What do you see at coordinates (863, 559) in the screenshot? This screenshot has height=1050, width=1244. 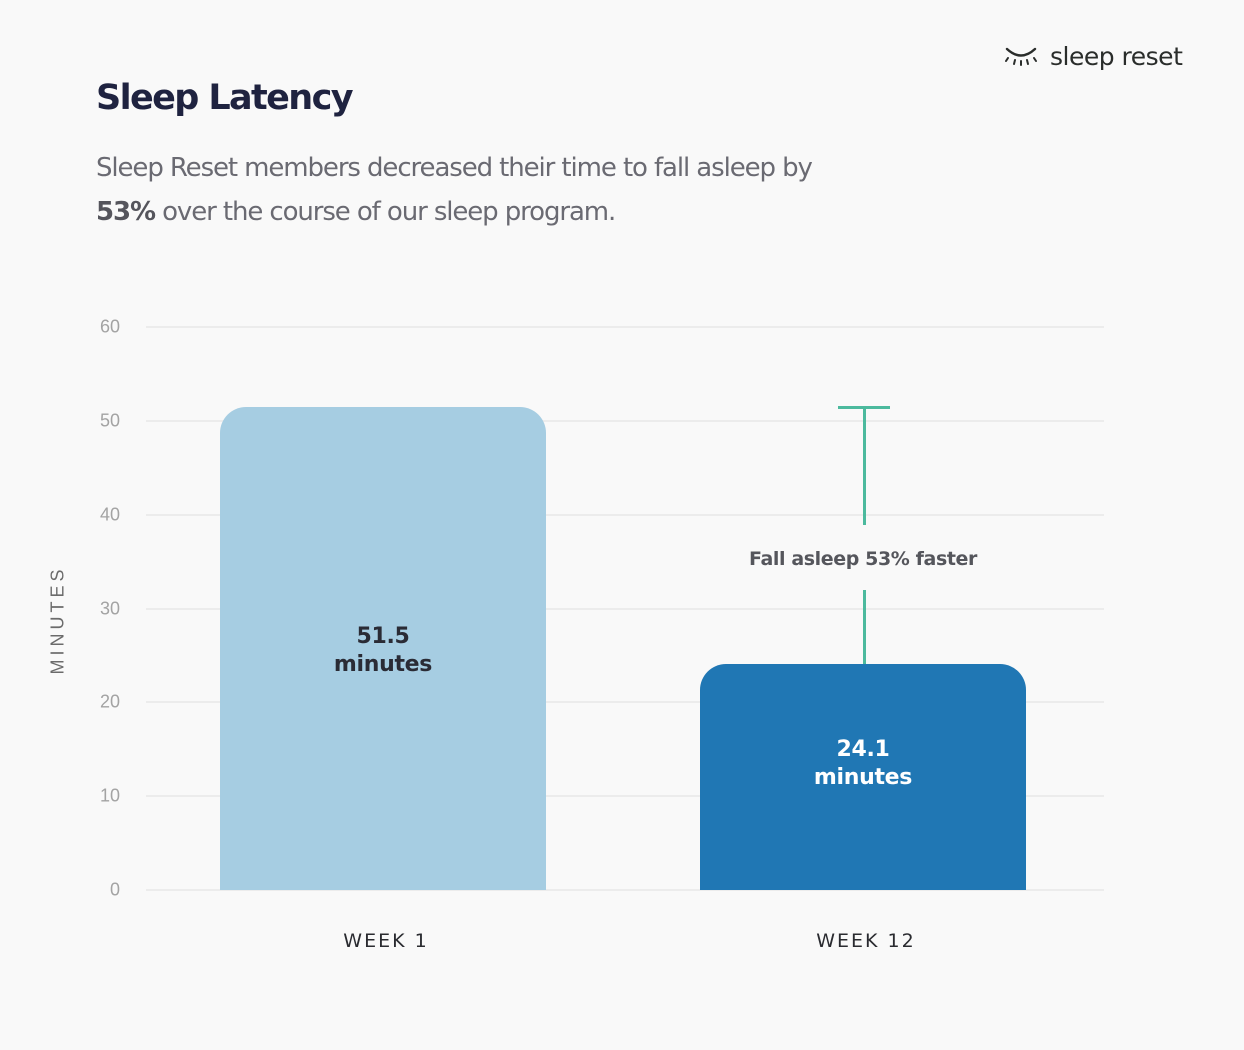 I see `annotation-text: Fall asleep 53% faster` at bounding box center [863, 559].